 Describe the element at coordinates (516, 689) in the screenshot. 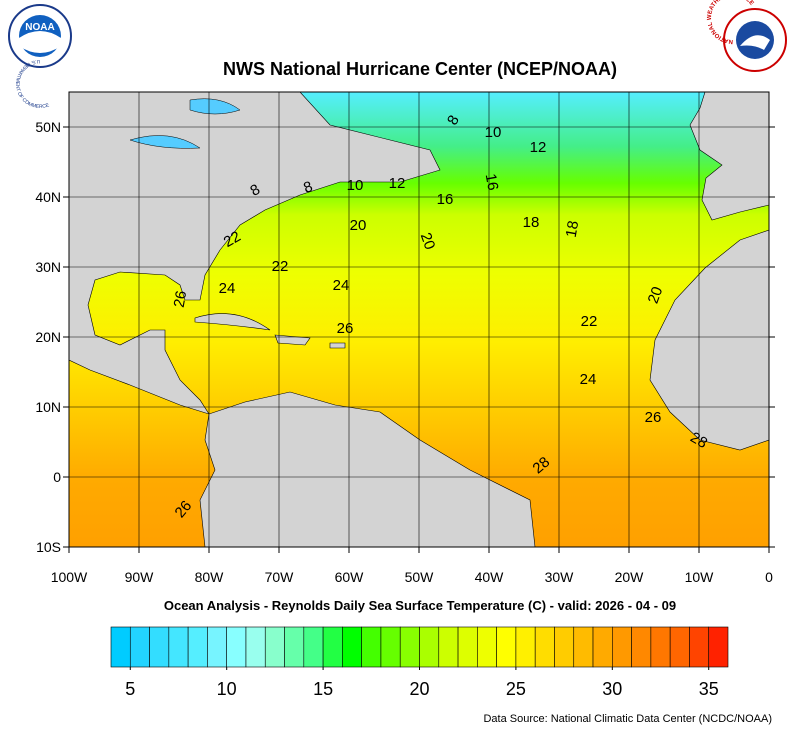

I see `colorbar-tick-label: 25` at that location.